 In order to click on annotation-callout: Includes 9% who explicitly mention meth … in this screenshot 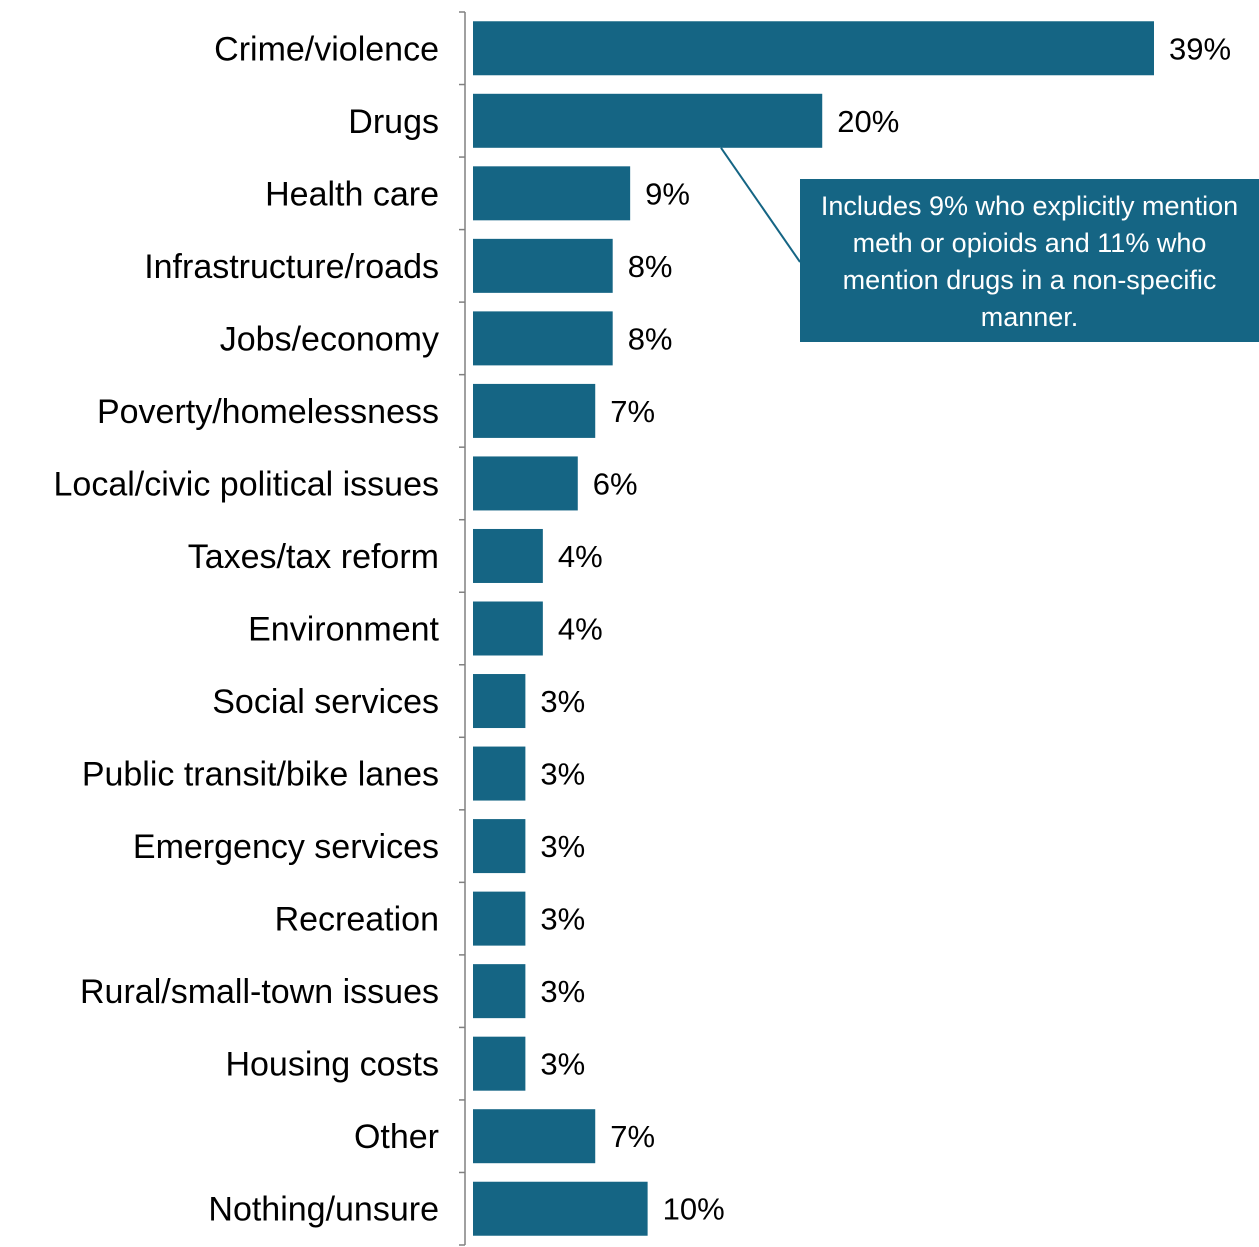, I will do `click(1029, 260)`.